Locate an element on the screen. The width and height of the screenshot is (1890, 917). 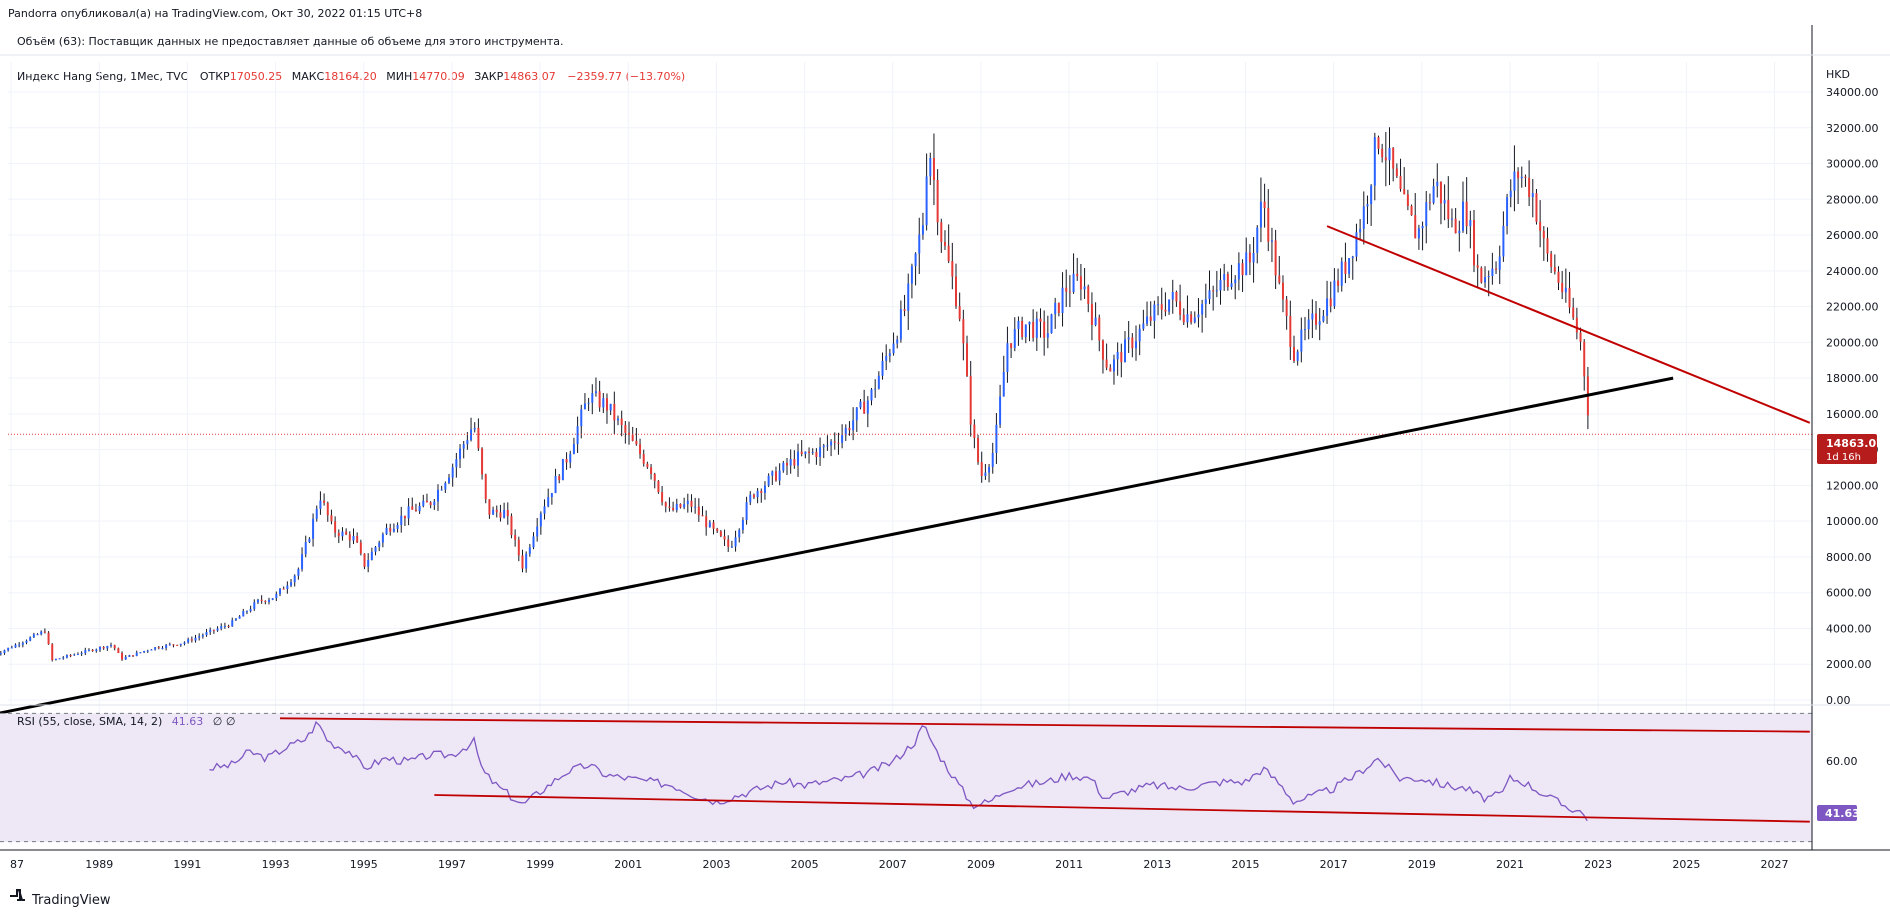
rsi-extra: ∅ ∅ is located at coordinates (224, 721).